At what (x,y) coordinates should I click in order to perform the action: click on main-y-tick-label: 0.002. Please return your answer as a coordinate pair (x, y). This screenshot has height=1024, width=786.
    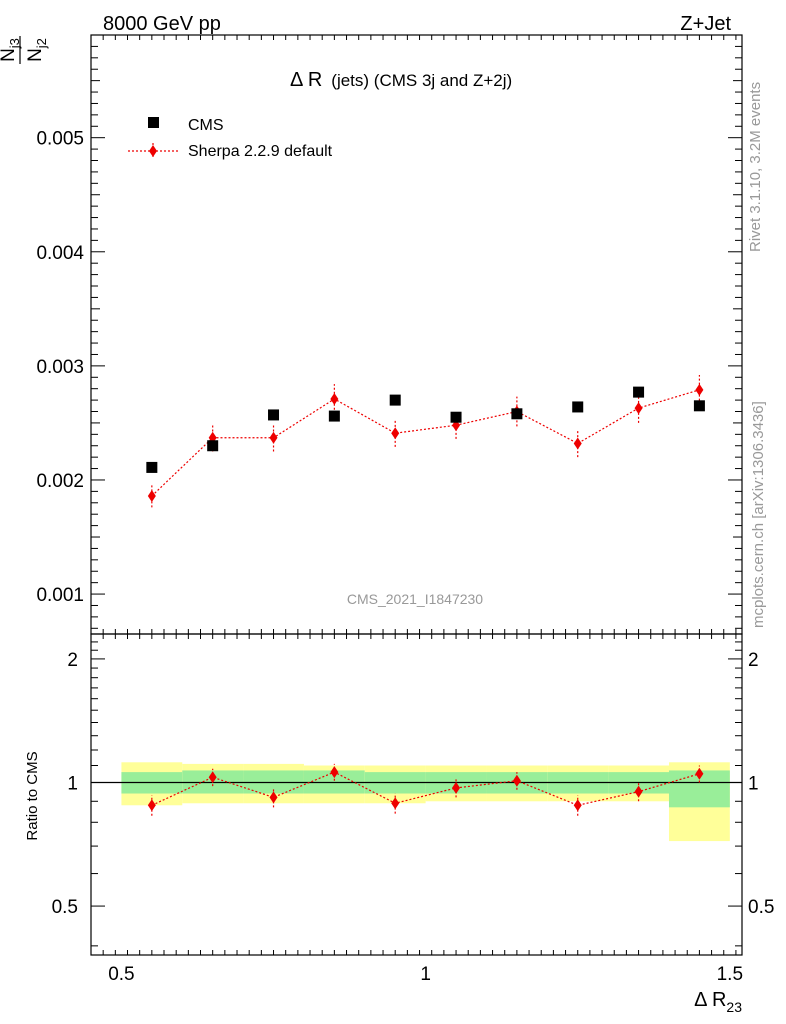
    Looking at the image, I should click on (60, 481).